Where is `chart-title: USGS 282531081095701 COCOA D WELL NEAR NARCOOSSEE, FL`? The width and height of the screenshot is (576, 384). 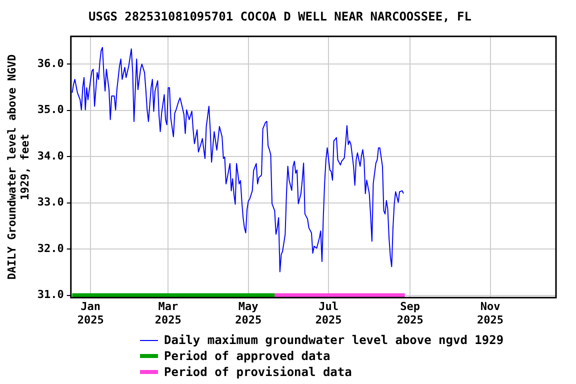
chart-title: USGS 282531081095701 COCOA D WELL NEAR NARCOOSSEE, FL is located at coordinates (280, 16).